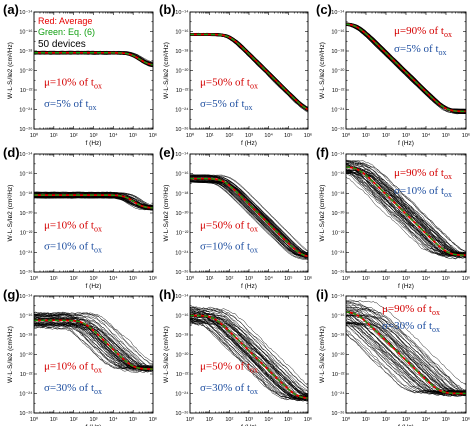 This screenshot has width=474, height=426. What do you see at coordinates (167, 9) in the screenshot?
I see `panel-label: (b)` at bounding box center [167, 9].